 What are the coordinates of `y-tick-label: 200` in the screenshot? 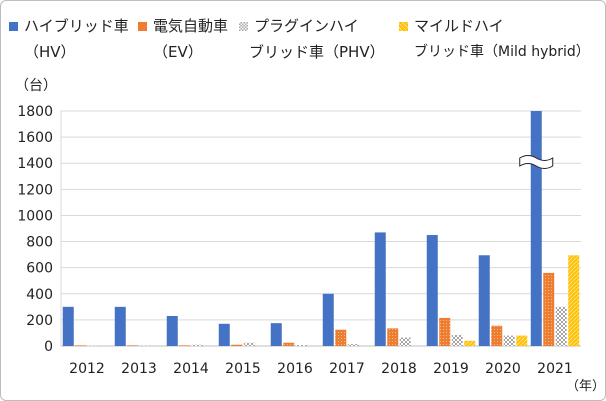 It's located at (39, 321).